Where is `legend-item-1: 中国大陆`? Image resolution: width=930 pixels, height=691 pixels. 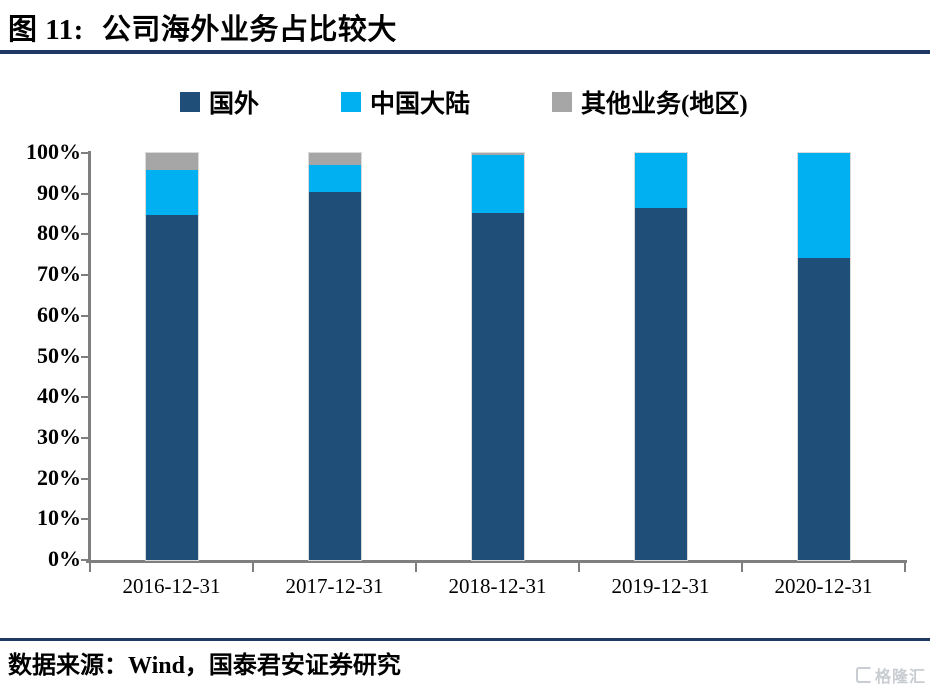 legend-item-1: 中国大陆 is located at coordinates (405, 102).